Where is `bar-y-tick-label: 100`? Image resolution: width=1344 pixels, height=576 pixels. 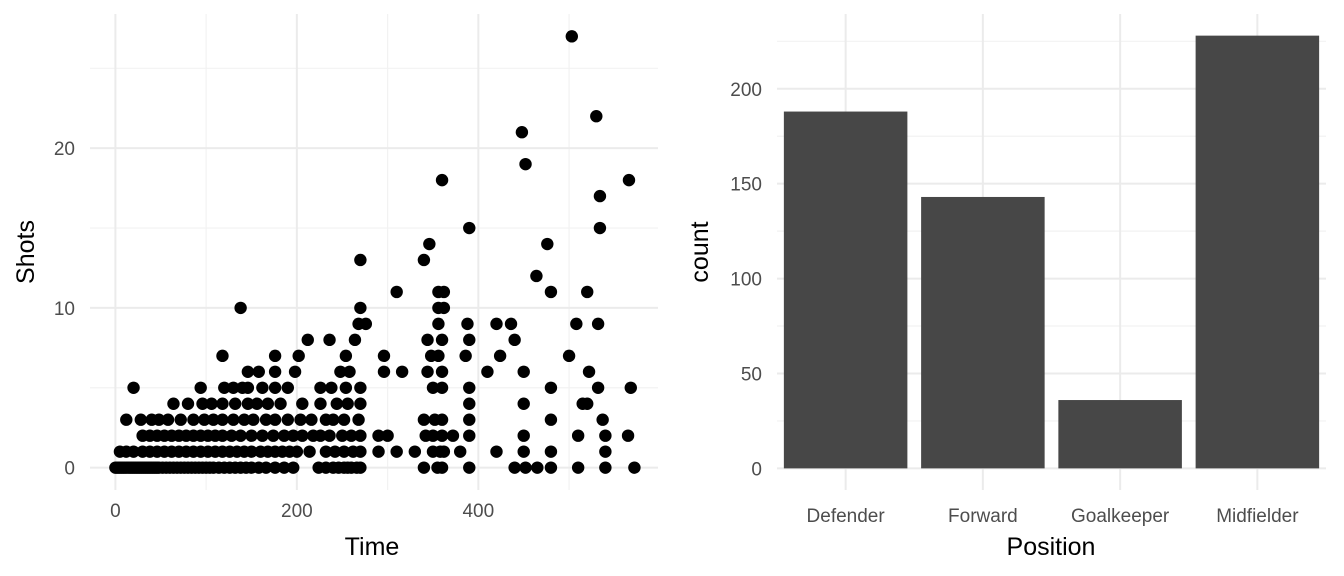 bar-y-tick-label: 100 is located at coordinates (746, 280).